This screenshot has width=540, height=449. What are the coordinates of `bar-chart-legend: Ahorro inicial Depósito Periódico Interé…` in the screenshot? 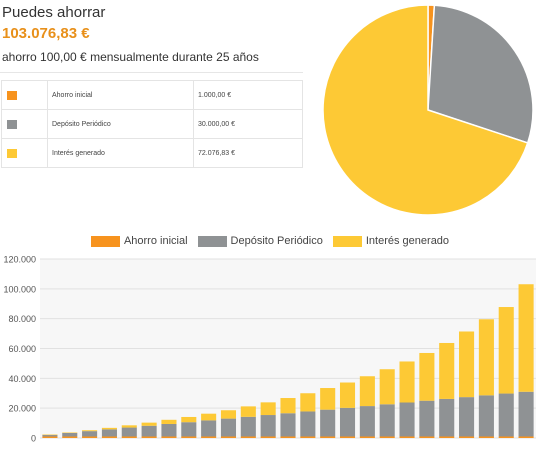 It's located at (270, 241).